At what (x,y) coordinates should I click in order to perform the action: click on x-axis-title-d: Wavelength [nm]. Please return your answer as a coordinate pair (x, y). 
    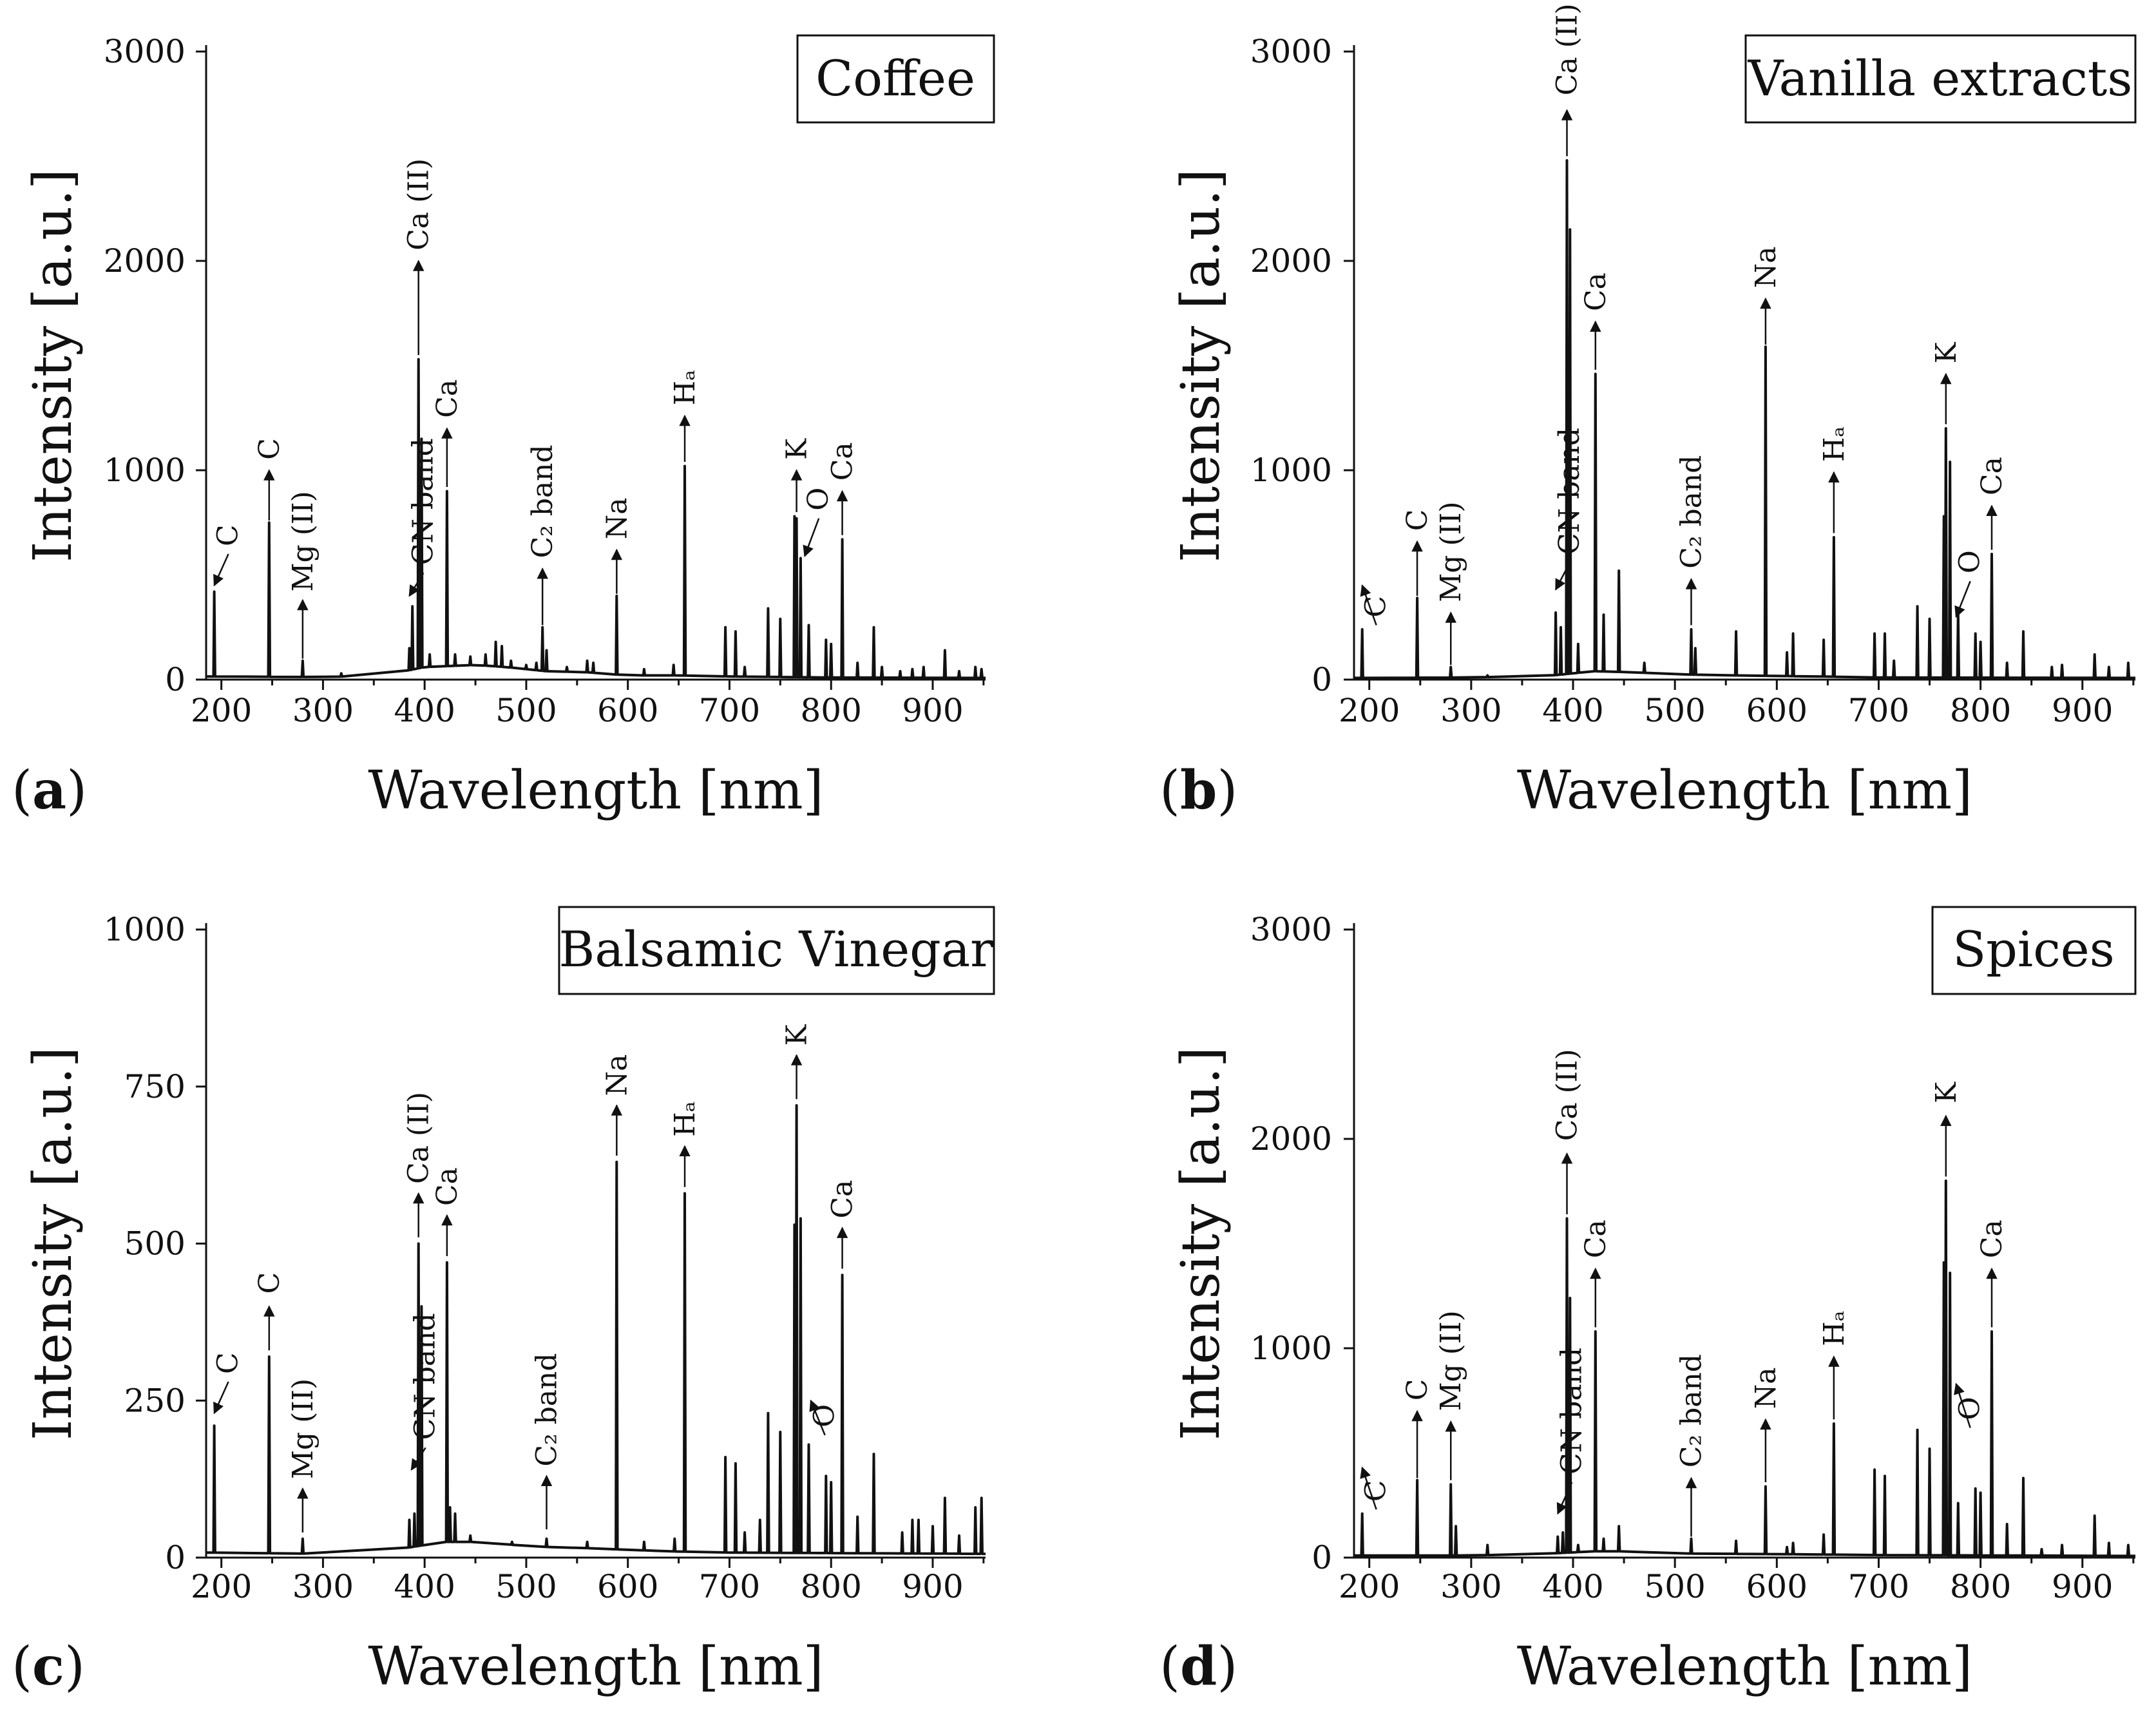
    Looking at the image, I should click on (1744, 1666).